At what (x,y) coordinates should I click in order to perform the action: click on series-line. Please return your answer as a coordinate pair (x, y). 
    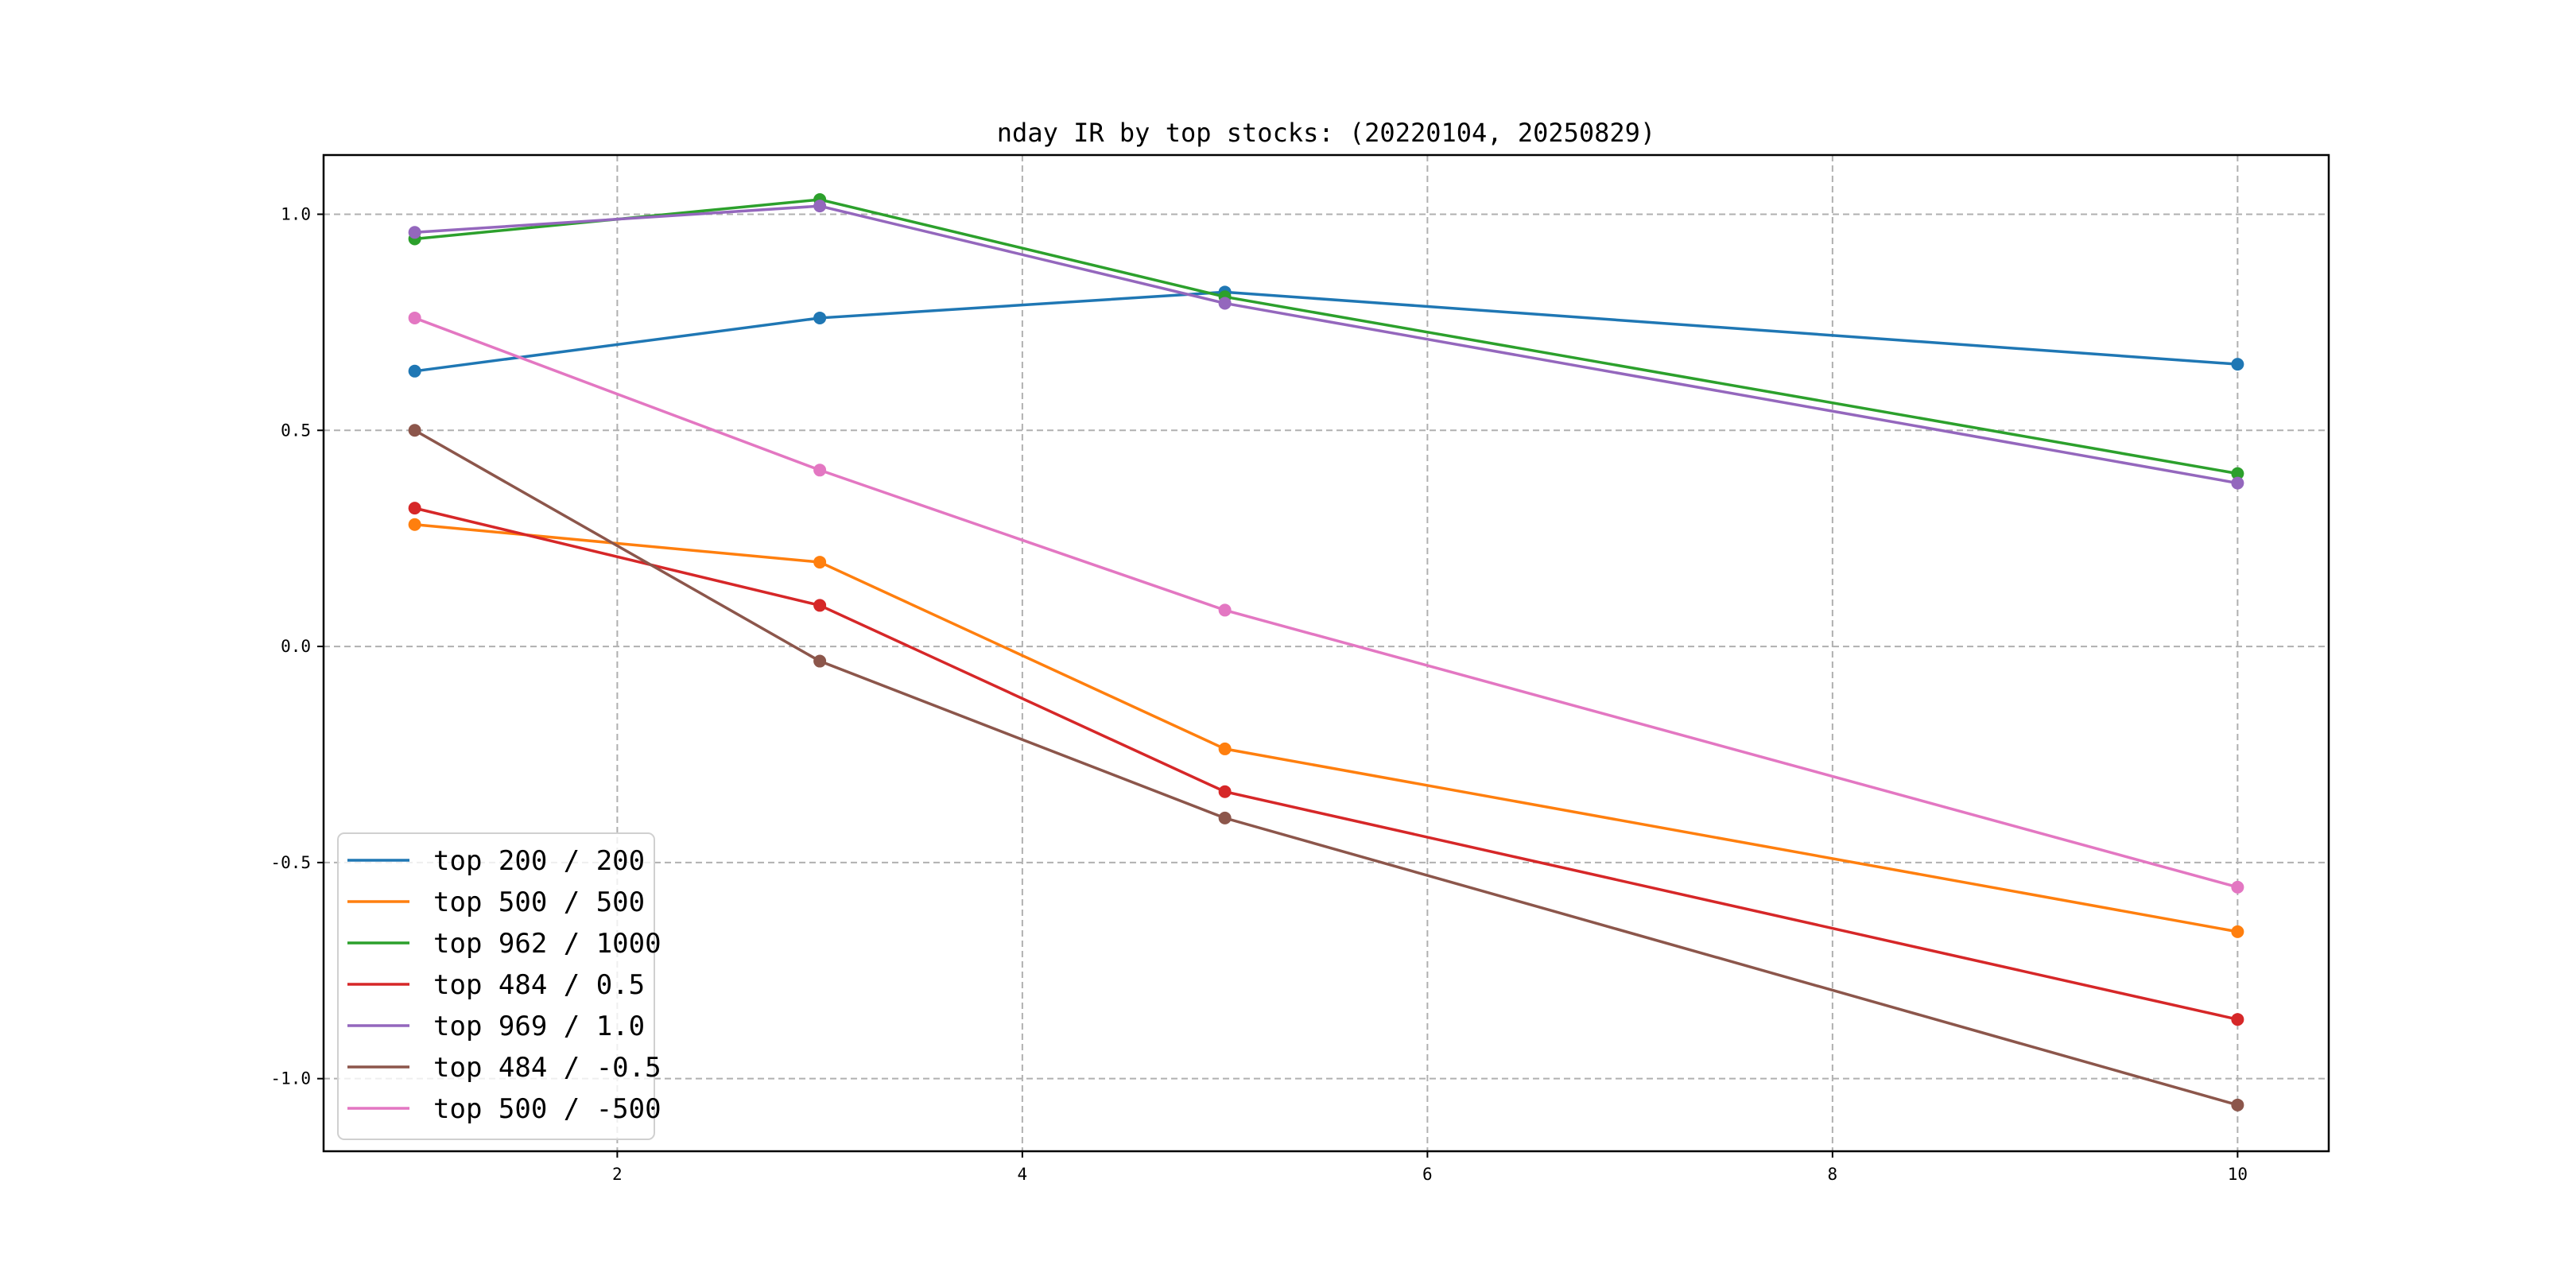
    Looking at the image, I should click on (1326, 332).